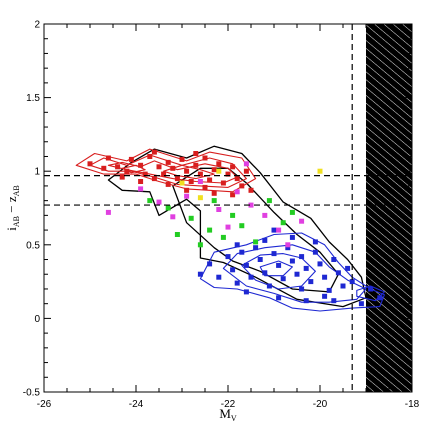 This screenshot has width=436, height=436. What do you see at coordinates (37, 319) in the screenshot?
I see `y-tick-label: 0` at bounding box center [37, 319].